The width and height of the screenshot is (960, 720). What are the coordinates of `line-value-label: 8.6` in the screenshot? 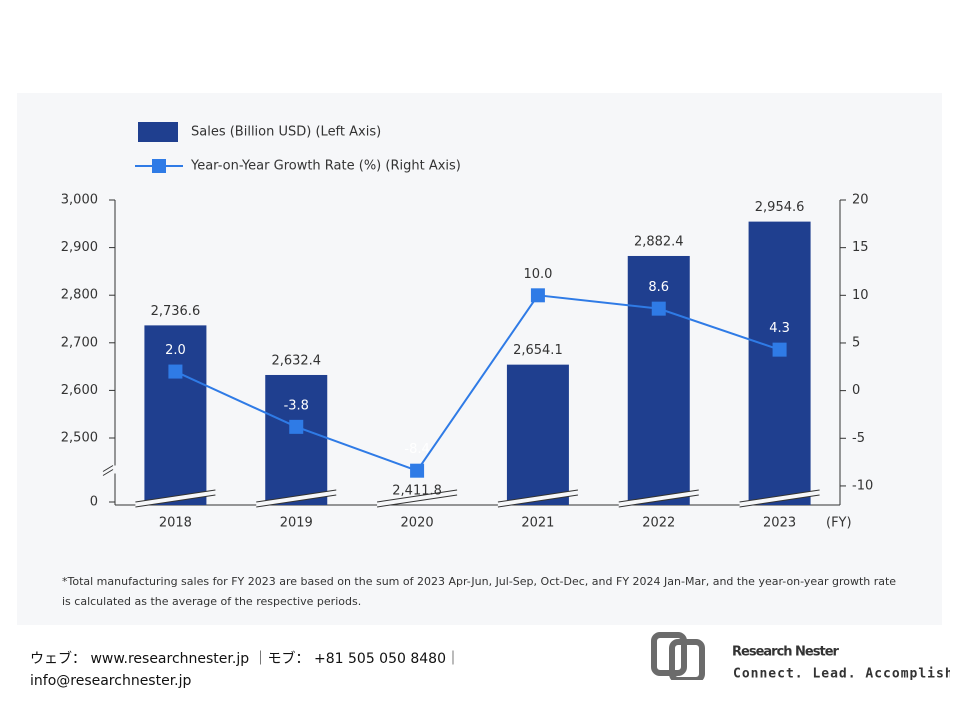 It's located at (658, 287).